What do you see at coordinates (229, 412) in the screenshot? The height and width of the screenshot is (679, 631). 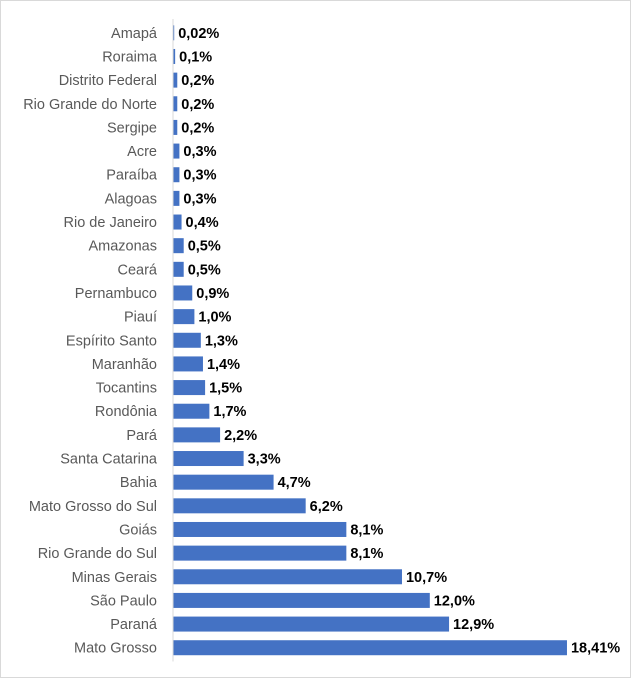 I see `data-label: 1,7%` at bounding box center [229, 412].